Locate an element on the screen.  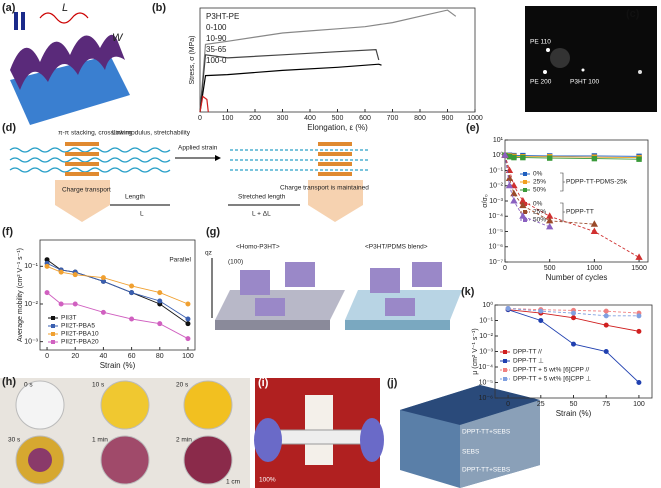
legend-label: PII3T is located at coordinates (69, 318).